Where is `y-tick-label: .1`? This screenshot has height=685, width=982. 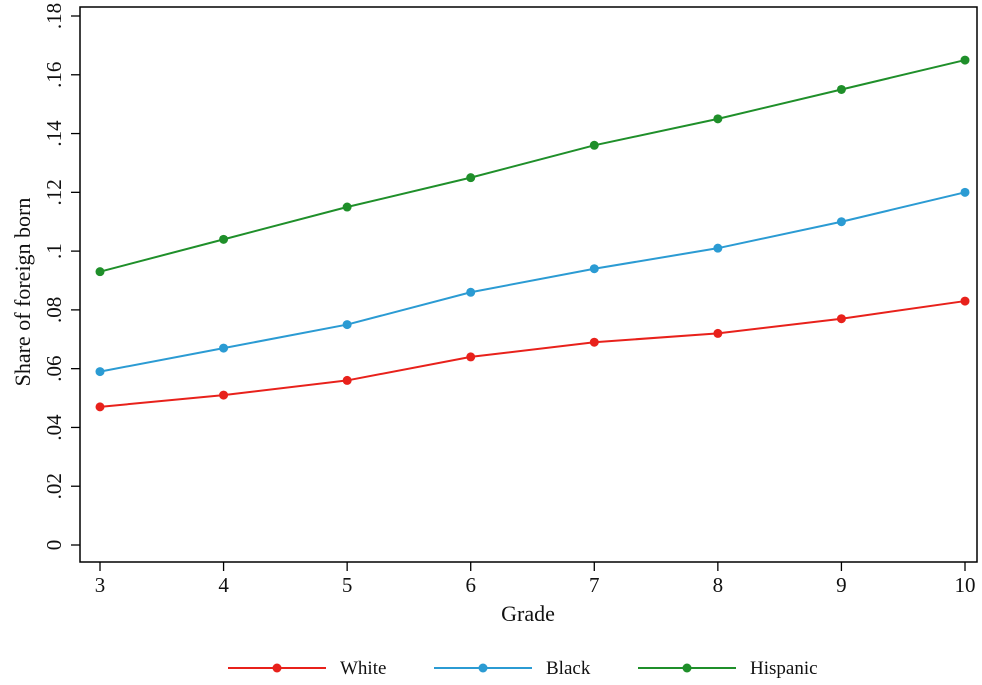 y-tick-label: .1 is located at coordinates (54, 251).